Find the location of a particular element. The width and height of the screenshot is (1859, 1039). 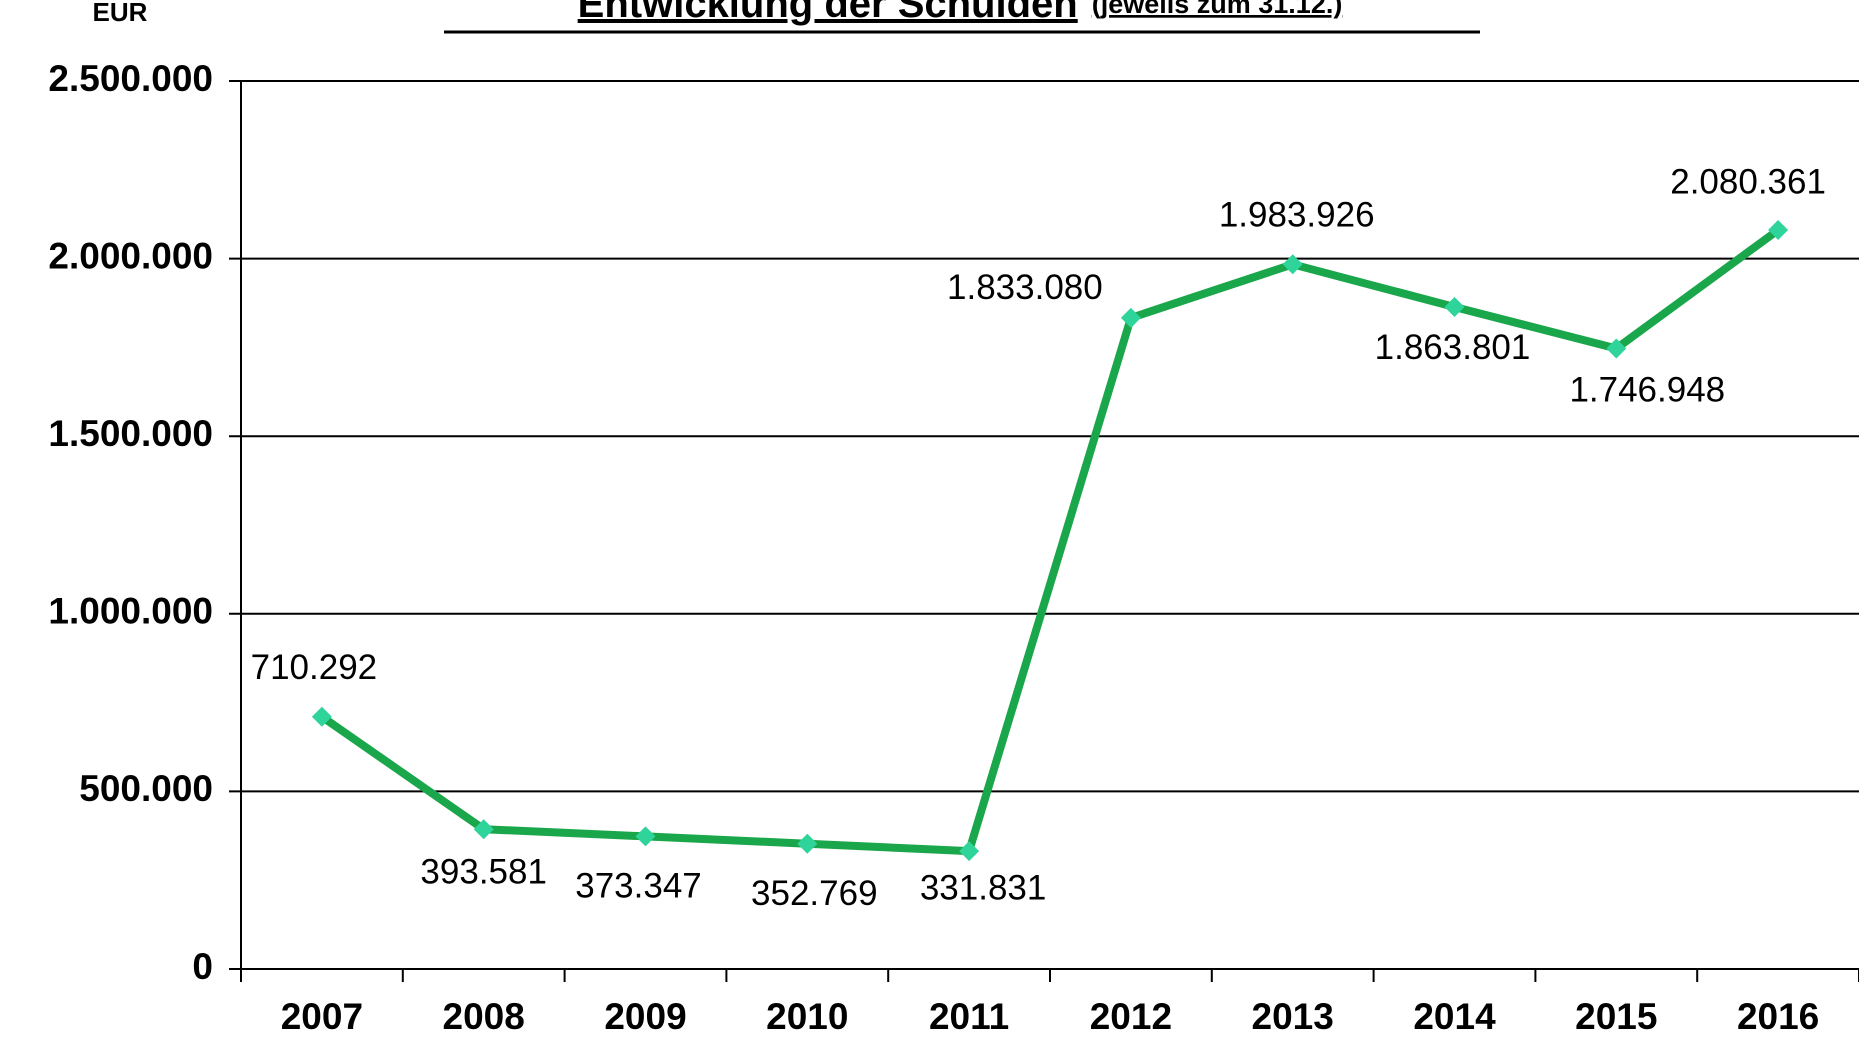

data-label: 393.581 is located at coordinates (483, 871).